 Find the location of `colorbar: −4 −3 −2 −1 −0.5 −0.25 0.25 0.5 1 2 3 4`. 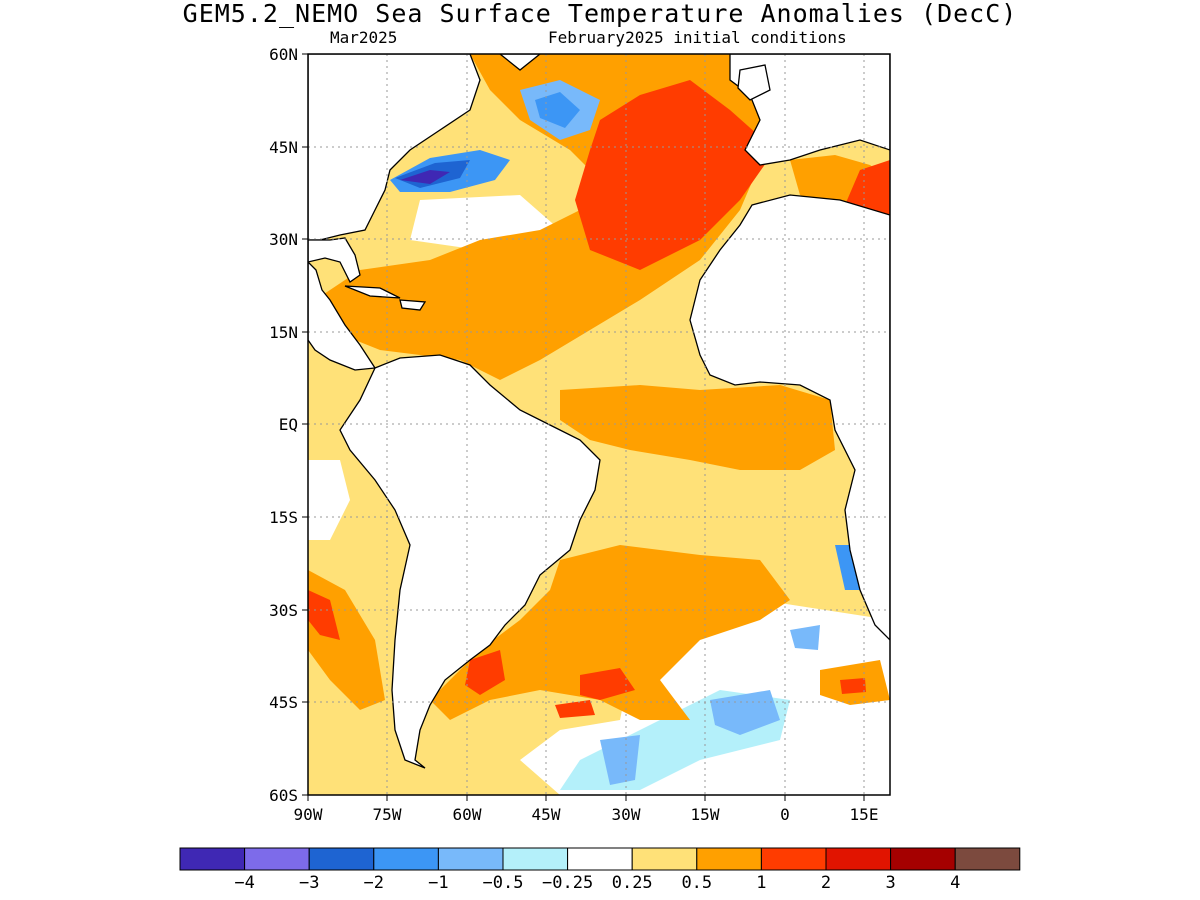

colorbar: −4 −3 −2 −1 −0.5 −0.25 0.25 0.5 1 2 3 4 is located at coordinates (600, 870).